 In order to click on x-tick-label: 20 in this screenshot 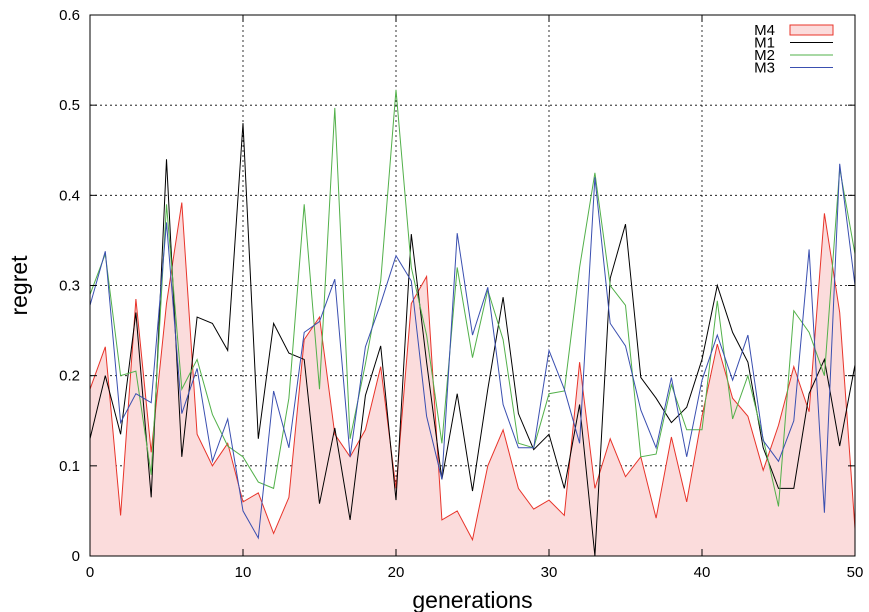, I will do `click(396, 572)`.